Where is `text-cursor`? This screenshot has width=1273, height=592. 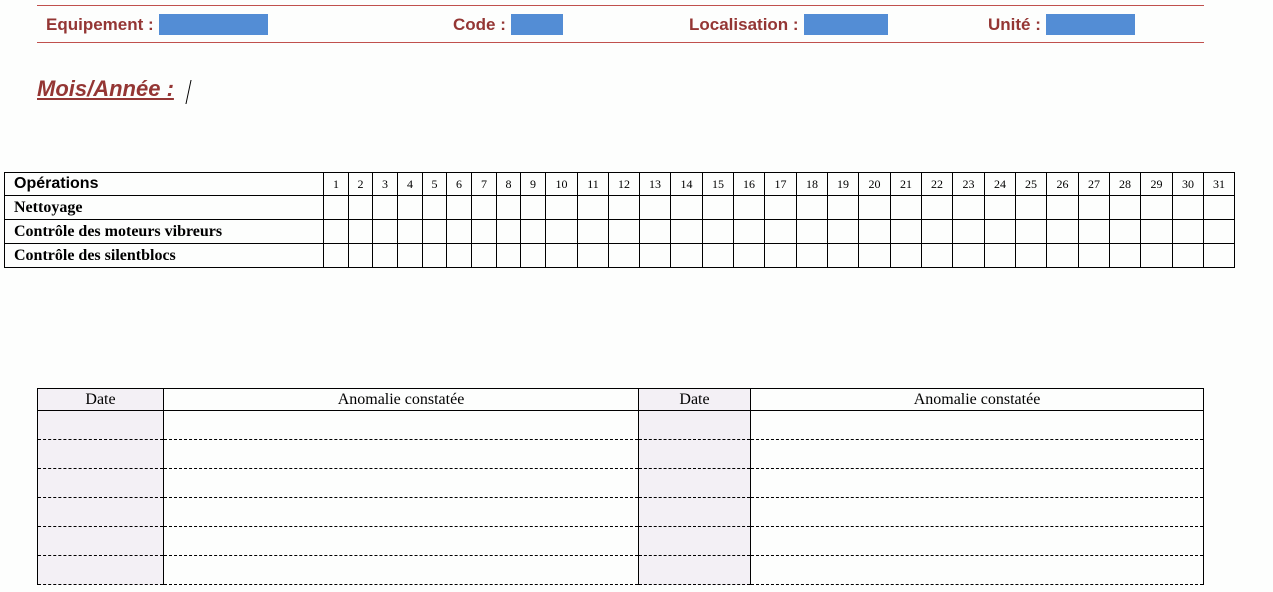 text-cursor is located at coordinates (188, 92).